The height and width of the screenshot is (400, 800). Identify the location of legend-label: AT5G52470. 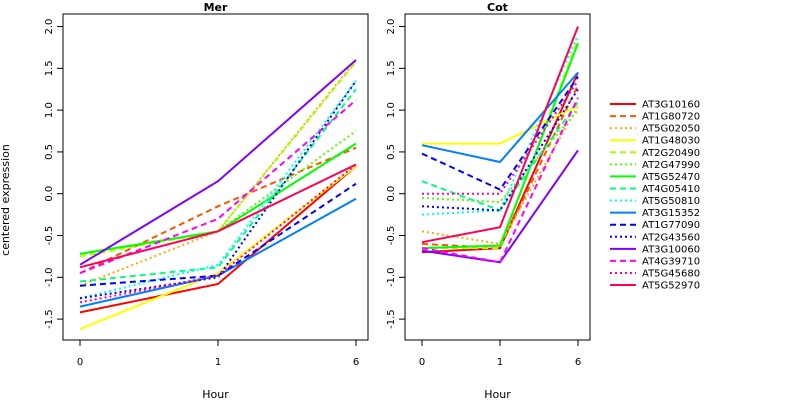
(671, 177).